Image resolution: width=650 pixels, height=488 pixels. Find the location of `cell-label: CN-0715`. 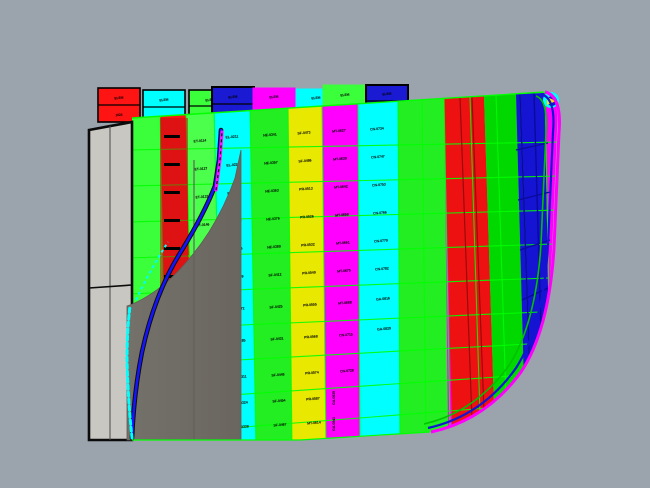

cell-label: CN-0715 is located at coordinates (346, 334).